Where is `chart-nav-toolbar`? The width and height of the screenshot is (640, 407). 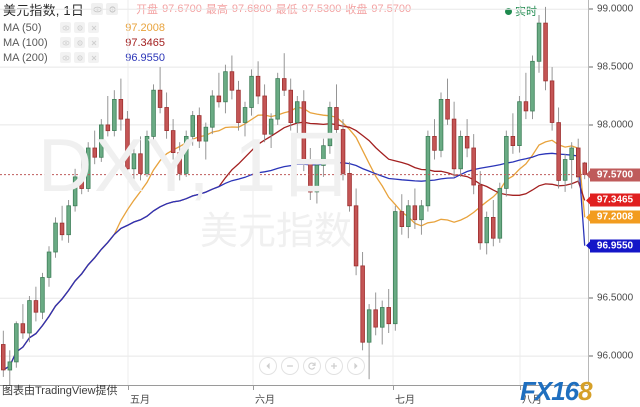
chart-nav-toolbar is located at coordinates (312, 366).